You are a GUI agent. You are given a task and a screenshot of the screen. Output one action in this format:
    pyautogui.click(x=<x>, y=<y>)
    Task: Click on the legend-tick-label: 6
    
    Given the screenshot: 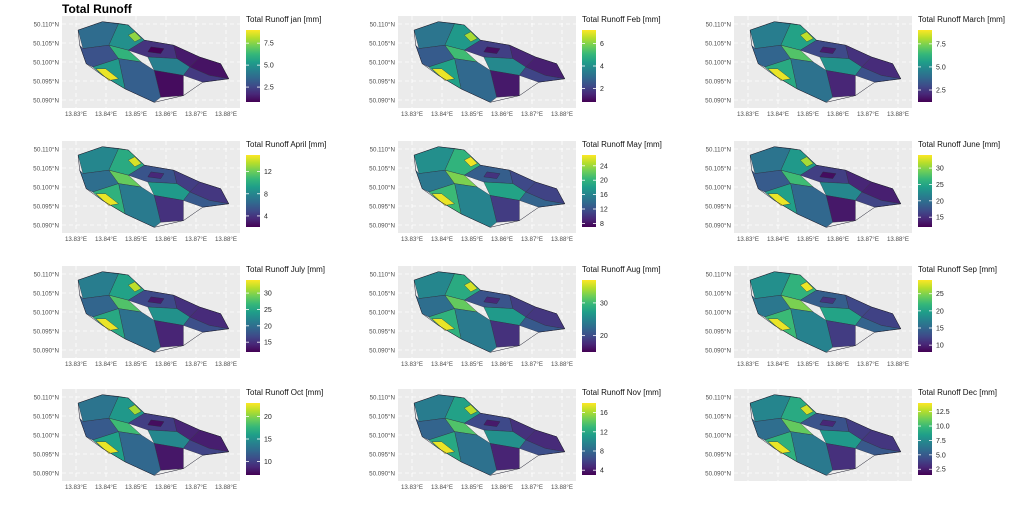 What is the action you would take?
    pyautogui.click(x=602, y=44)
    